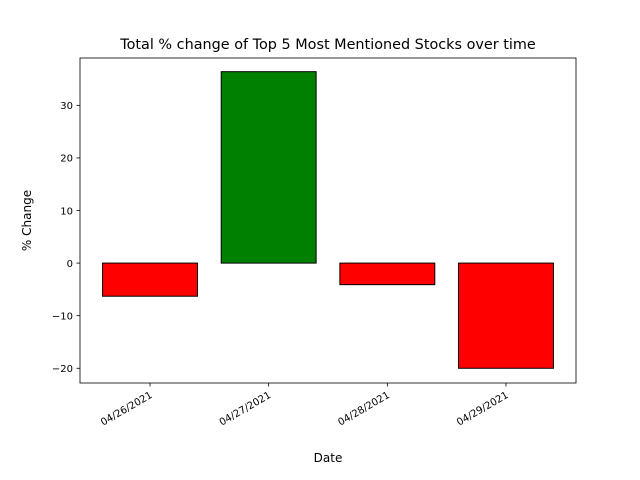 The height and width of the screenshot is (480, 640). I want to click on y-tick-label: 30, so click(66, 106).